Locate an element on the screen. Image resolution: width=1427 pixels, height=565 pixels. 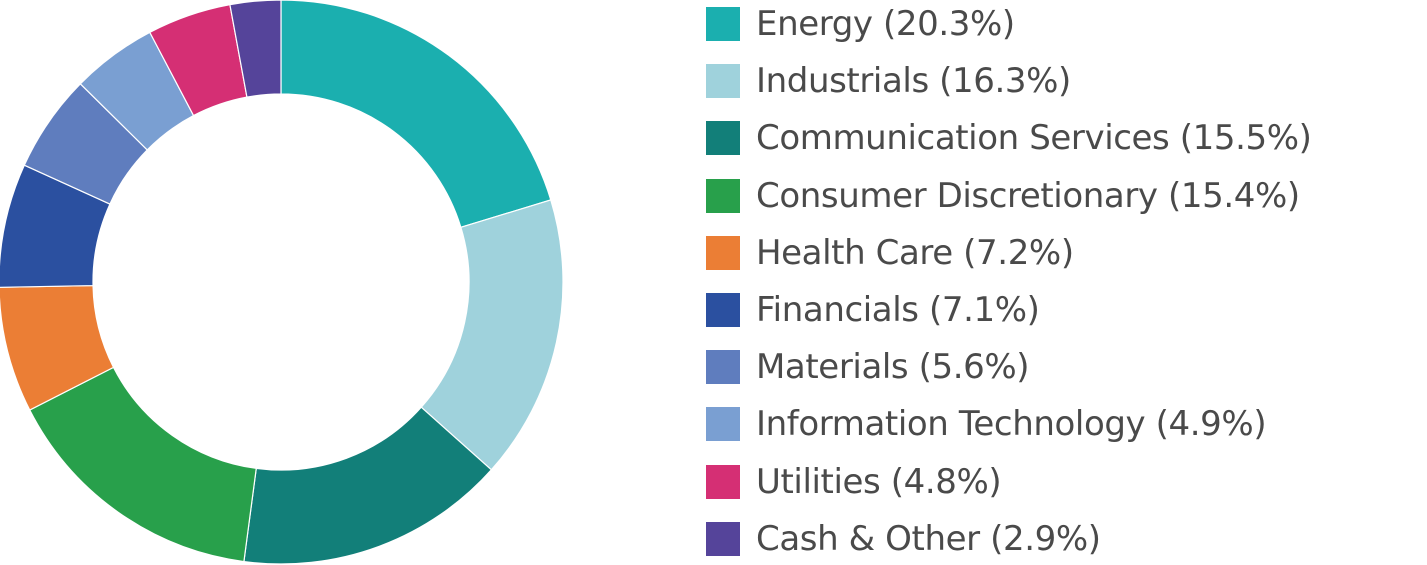
legend-label: Energy (20.3%) is located at coordinates (885, 24).